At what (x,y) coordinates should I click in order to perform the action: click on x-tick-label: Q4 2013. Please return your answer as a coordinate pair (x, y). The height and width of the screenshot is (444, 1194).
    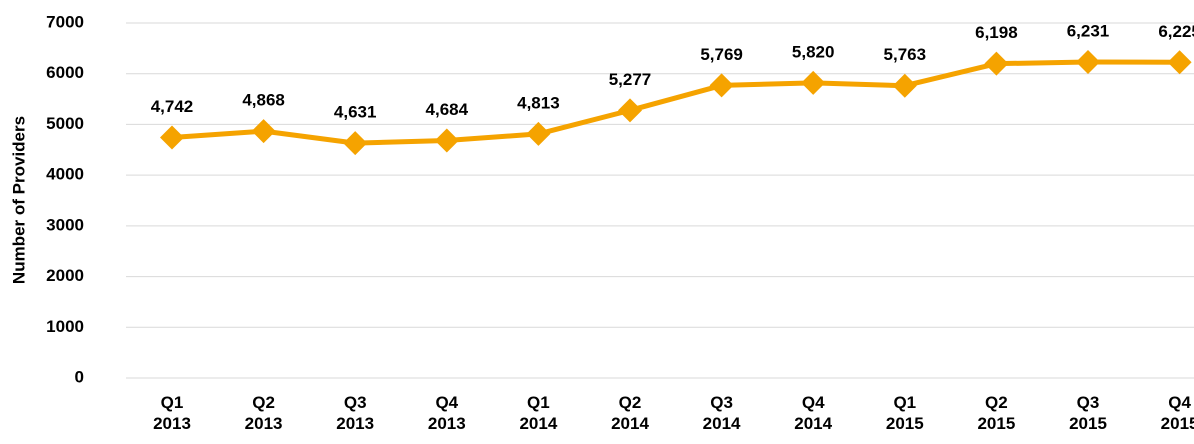
    Looking at the image, I should click on (446, 413).